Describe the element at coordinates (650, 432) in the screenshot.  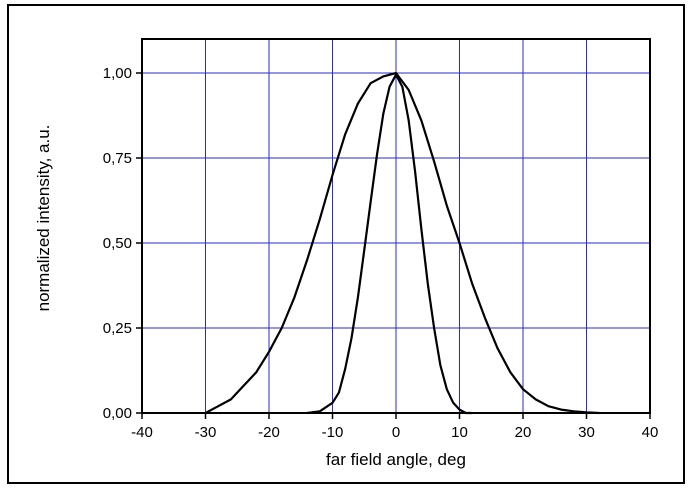
I see `x-tick-label: 40` at that location.